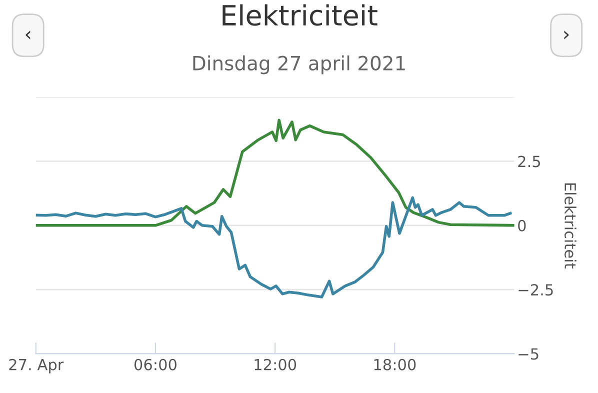 This screenshot has width=598, height=393. Describe the element at coordinates (36, 366) in the screenshot. I see `x-tick-label: 27. Apr` at that location.